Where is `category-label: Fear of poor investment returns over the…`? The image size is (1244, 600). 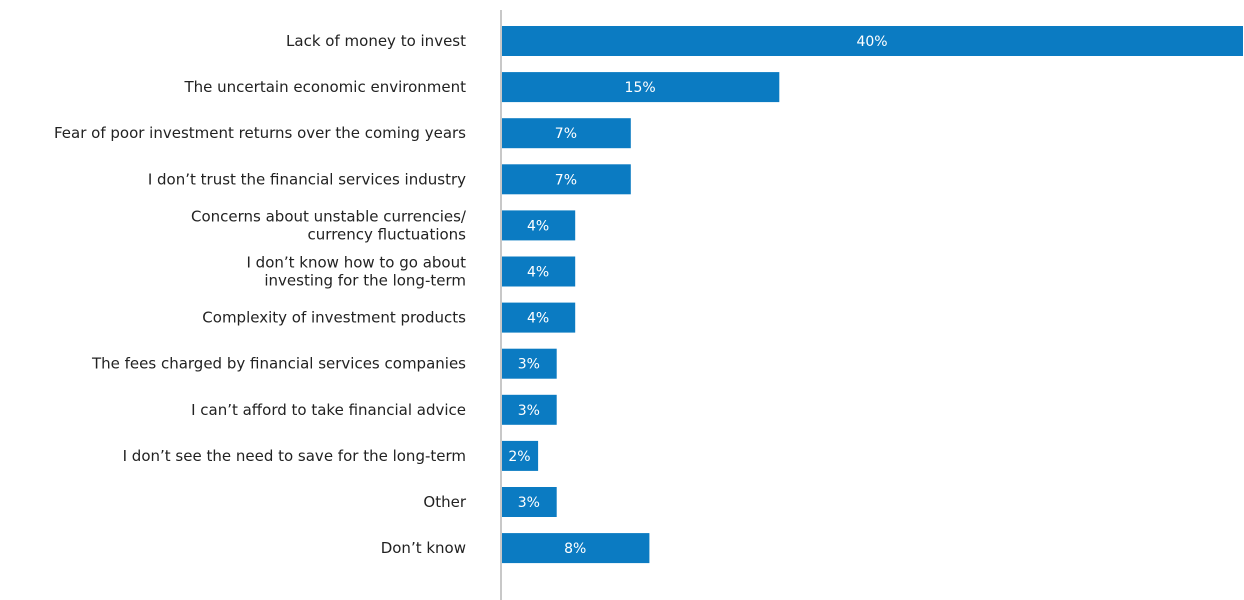
category-label: Fear of poor investment returns over the… is located at coordinates (260, 133).